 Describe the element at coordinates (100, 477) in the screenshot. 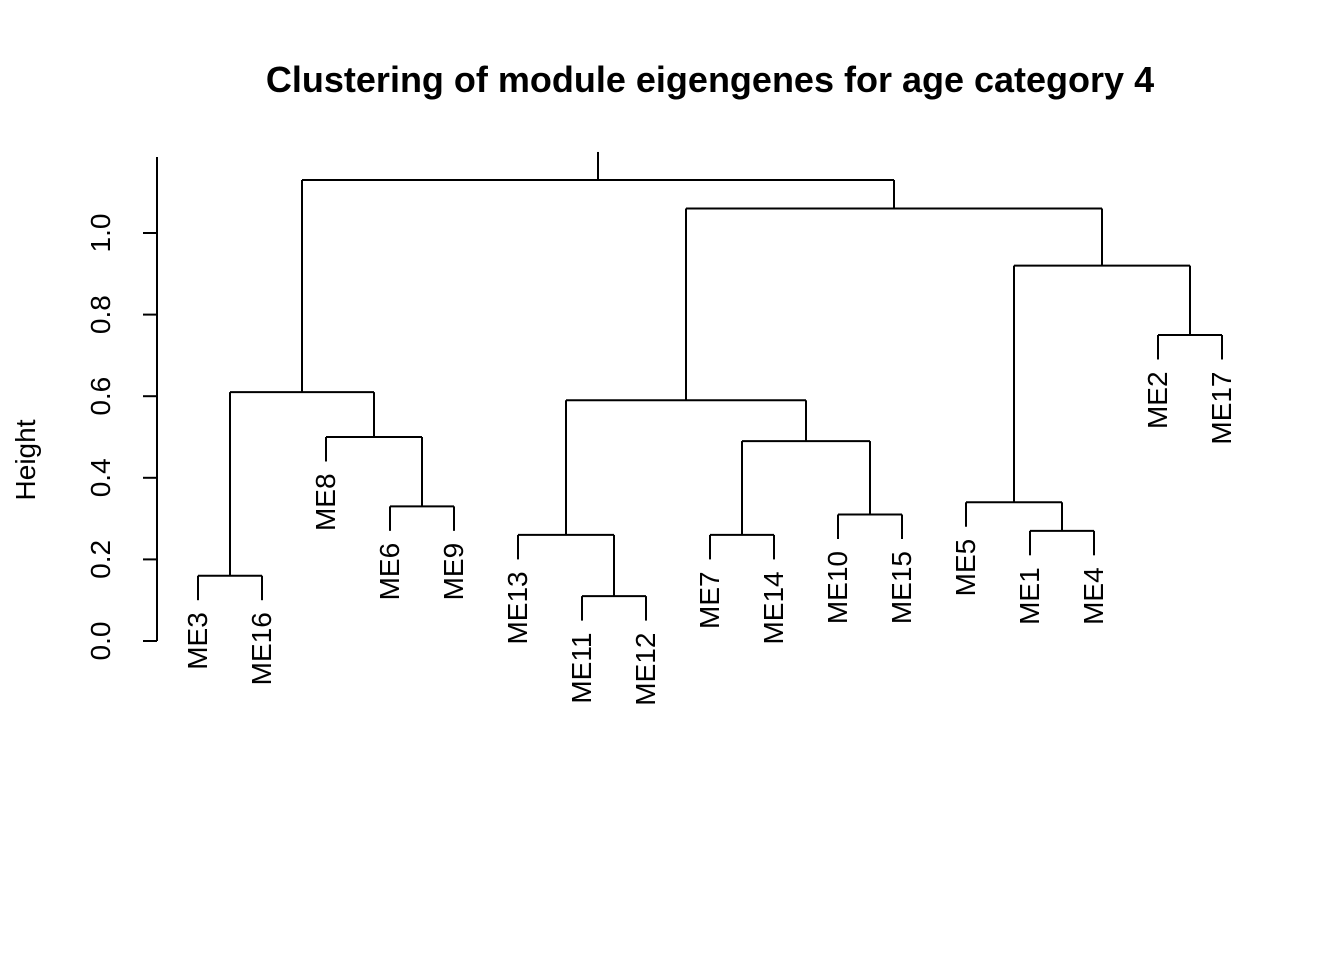

I see `y-tick-label: 0.4` at that location.